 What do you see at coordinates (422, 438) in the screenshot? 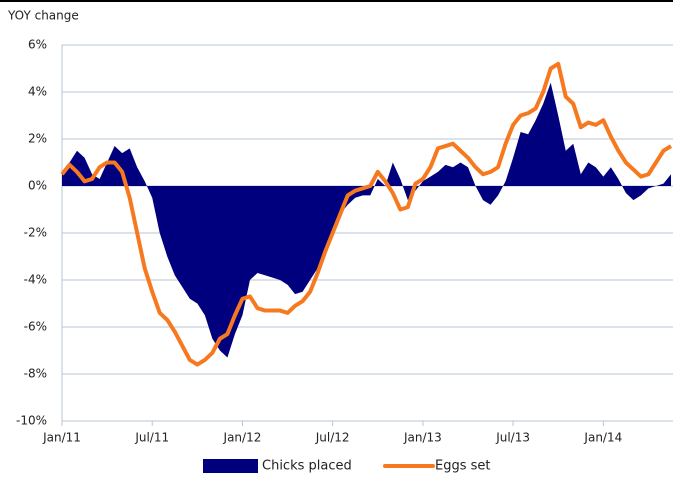
I see `x-tick-label: Jan/13` at bounding box center [422, 438].